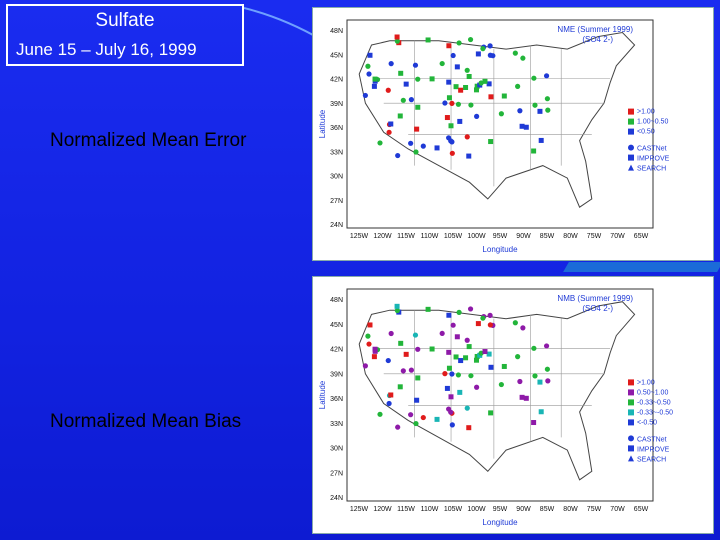 This screenshot has width=720, height=540. Describe the element at coordinates (655, 412) in the screenshot. I see `legend-label: -0.33~-0.50` at that location.